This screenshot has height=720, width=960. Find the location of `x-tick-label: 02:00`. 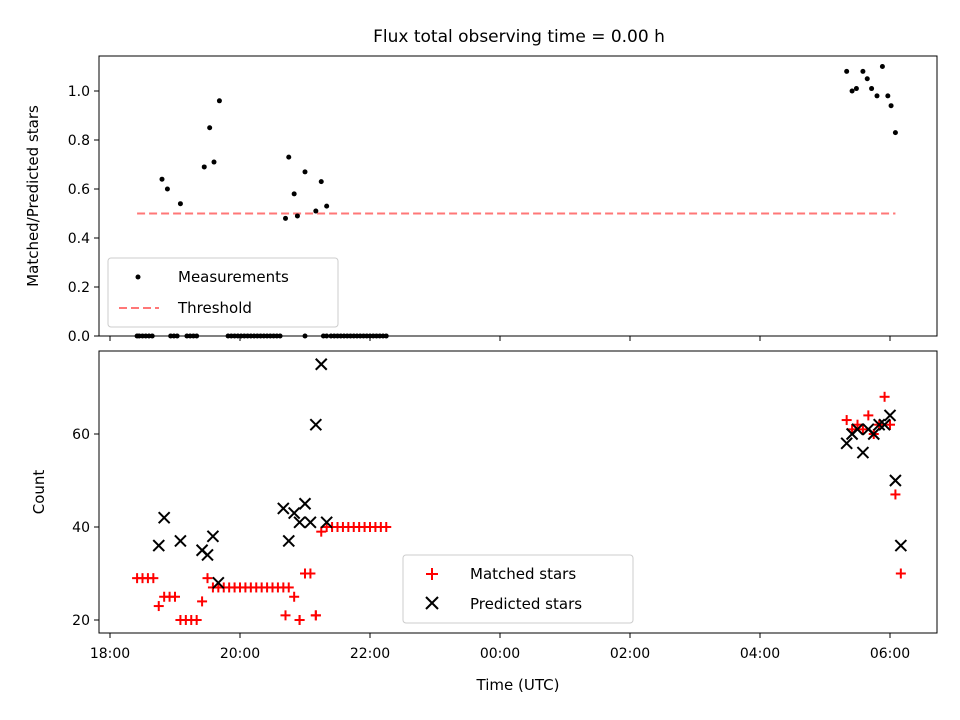

x-tick-label: 02:00 is located at coordinates (630, 654).